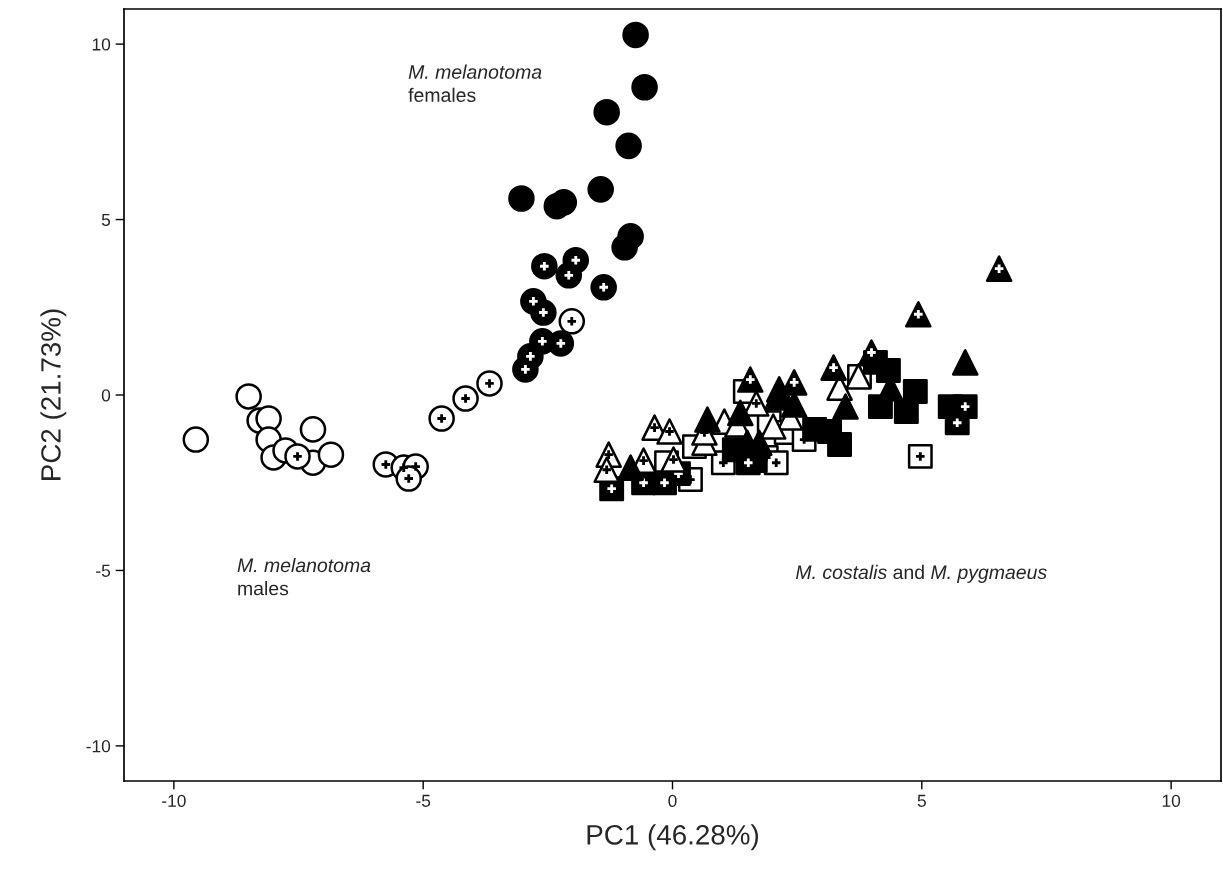  I want to click on x-tick-label: -5, so click(423, 800).